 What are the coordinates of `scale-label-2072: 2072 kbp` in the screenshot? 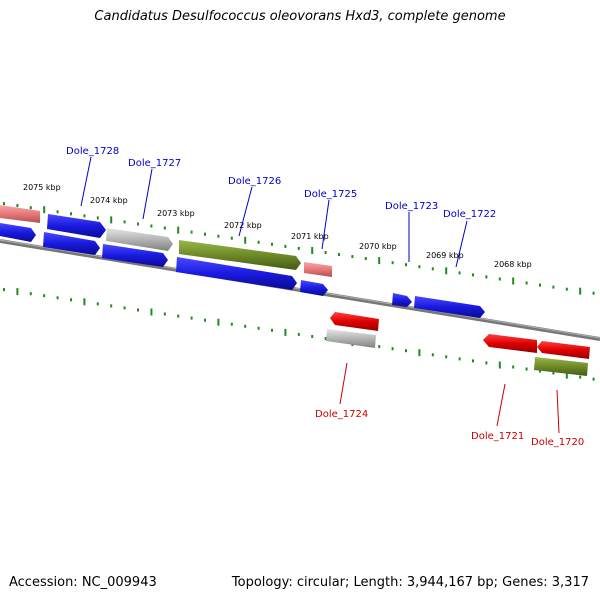 It's located at (243, 225).